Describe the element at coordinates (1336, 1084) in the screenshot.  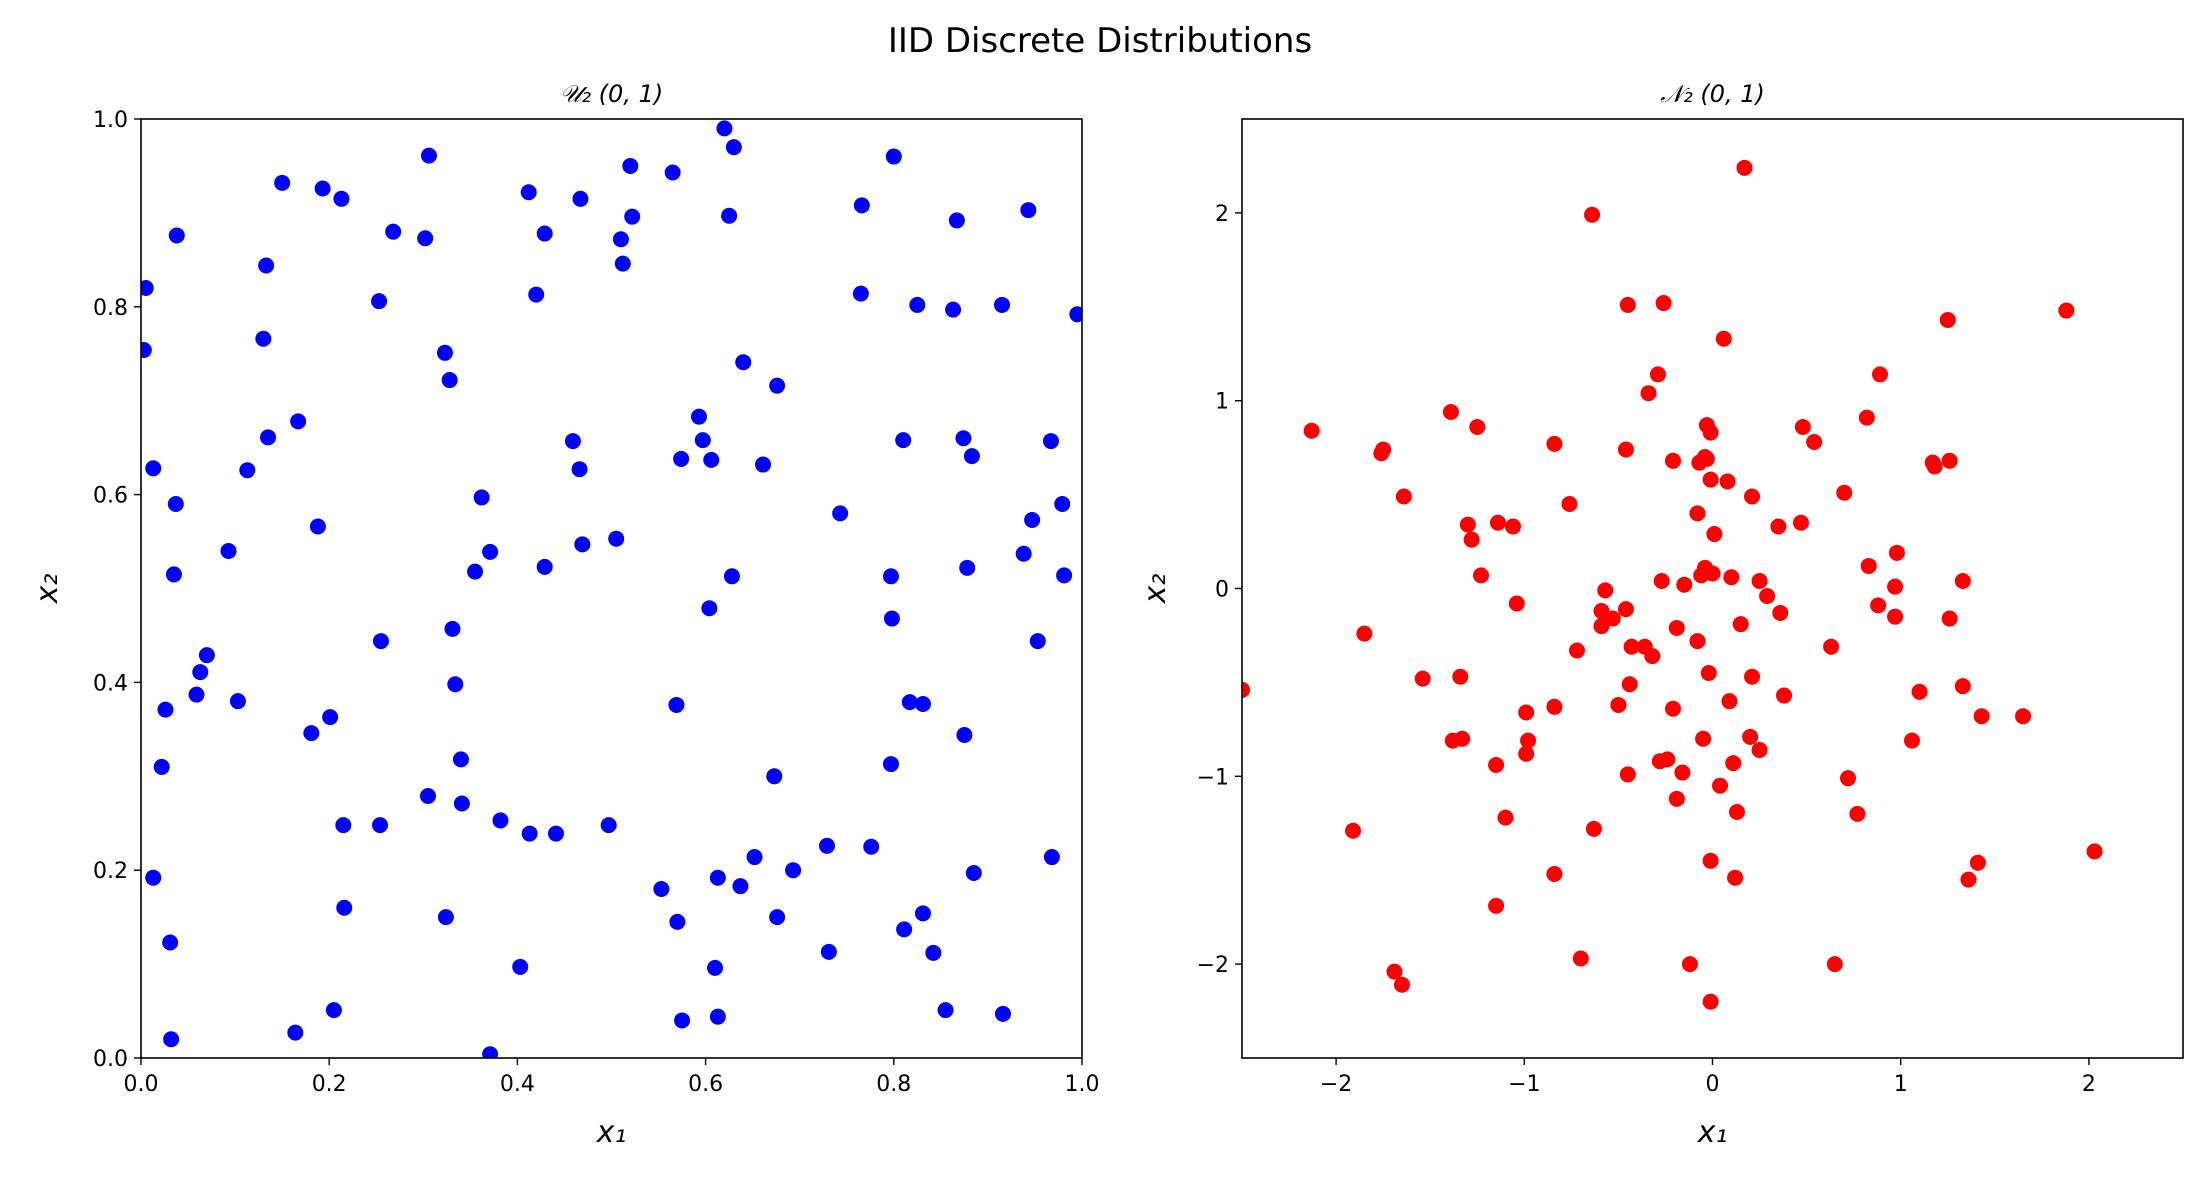
I see `normal-x-tick-label: −2` at that location.